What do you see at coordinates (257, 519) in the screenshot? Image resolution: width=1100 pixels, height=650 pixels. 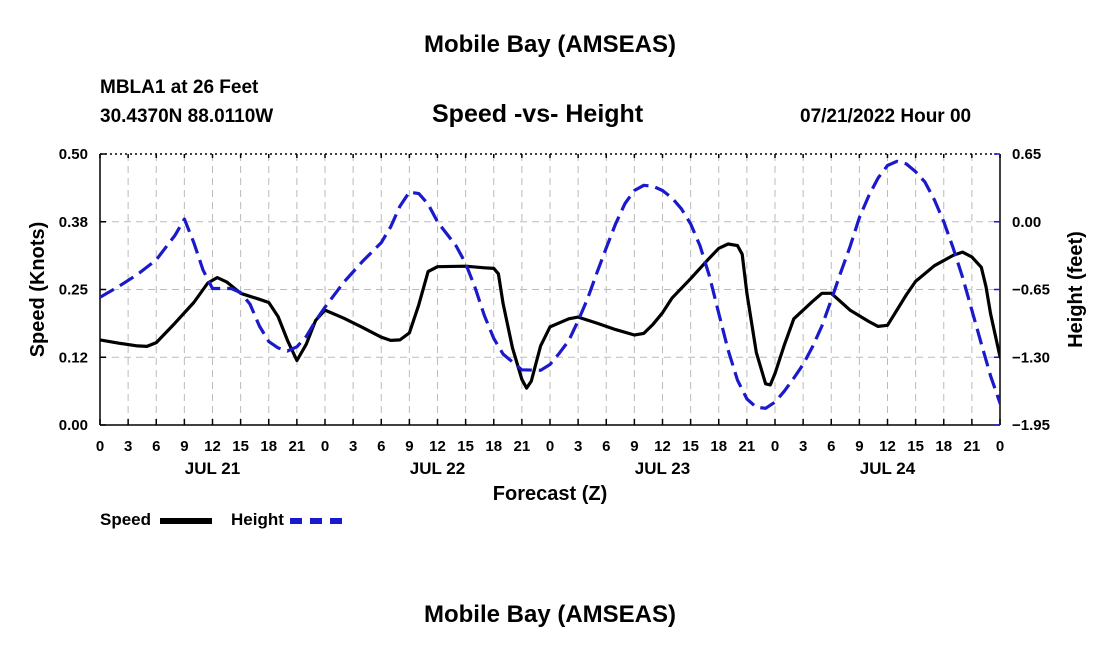 I see `legend-height-label: Height` at bounding box center [257, 519].